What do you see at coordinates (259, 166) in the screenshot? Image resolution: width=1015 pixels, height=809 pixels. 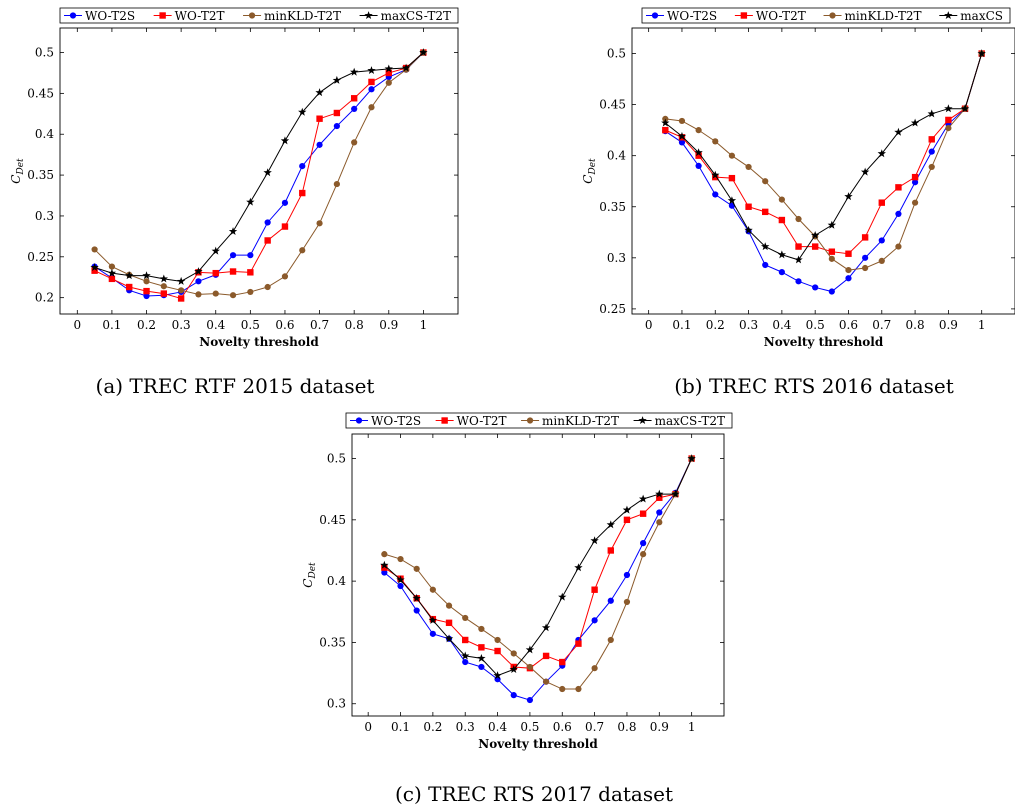 I see `series-maxcs-t2t` at bounding box center [259, 166].